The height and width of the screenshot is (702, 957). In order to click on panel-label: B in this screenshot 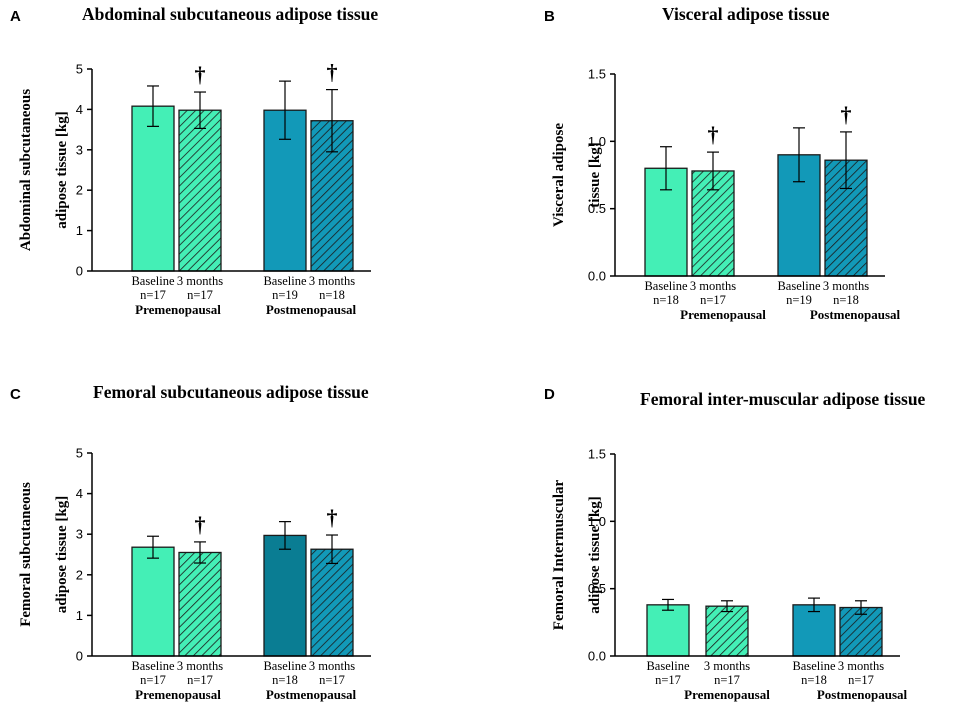, I will do `click(549, 16)`.